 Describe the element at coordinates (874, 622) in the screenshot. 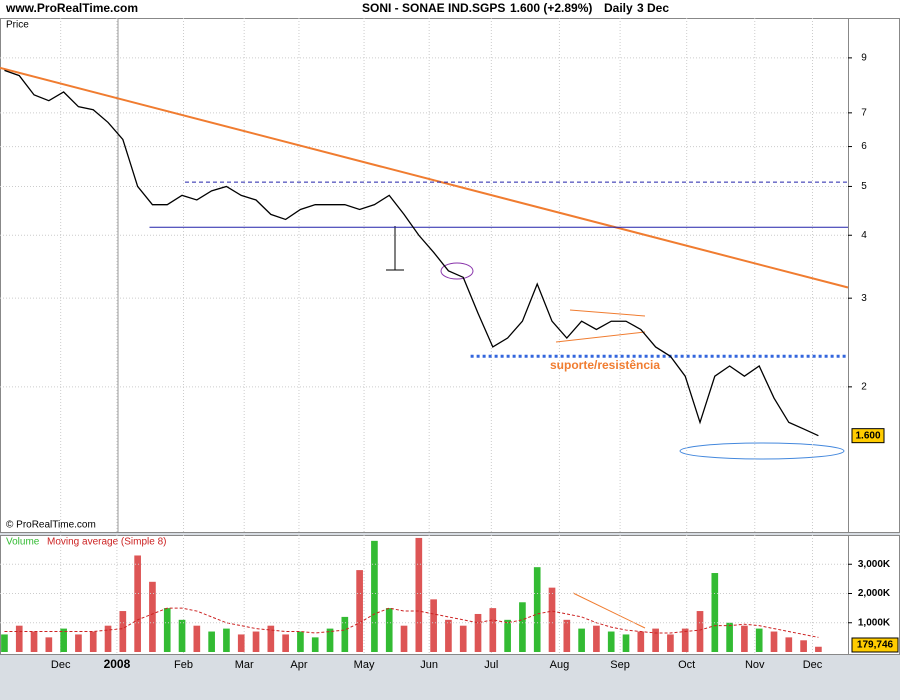

I see `y-tick-label: 1,000K` at that location.